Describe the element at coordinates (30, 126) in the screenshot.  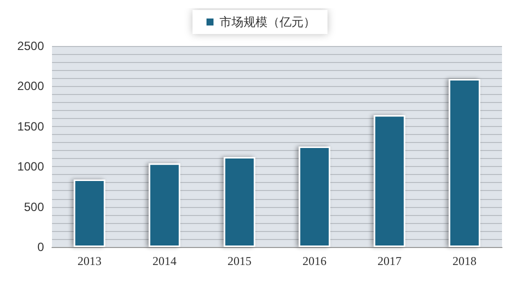
I see `y-tick-label: 1500` at that location.